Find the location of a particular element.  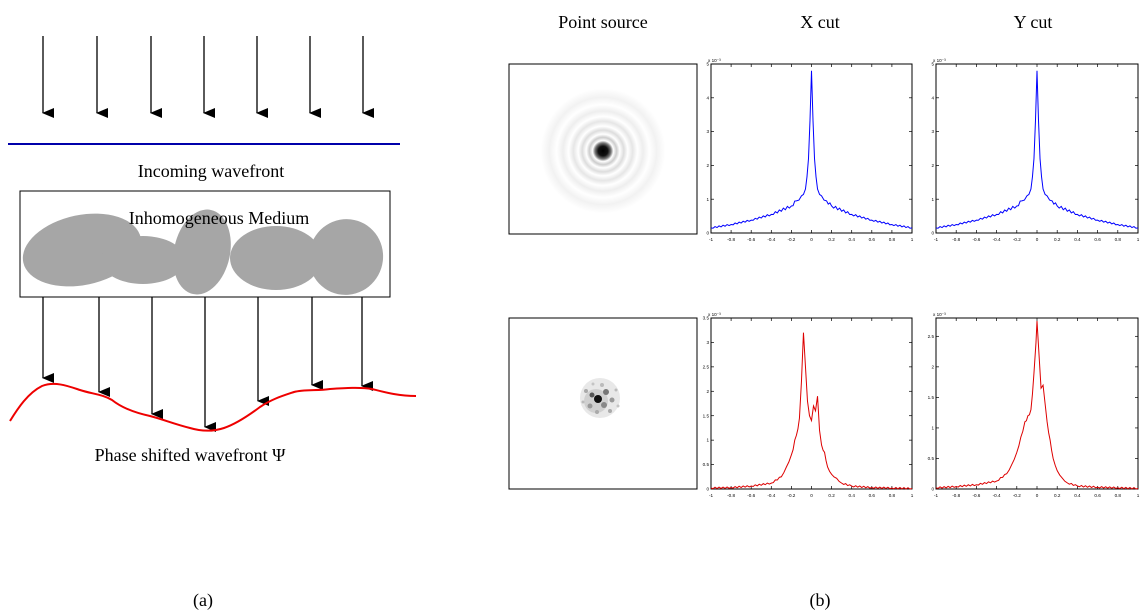

incoming-arrows is located at coordinates (208, 77).